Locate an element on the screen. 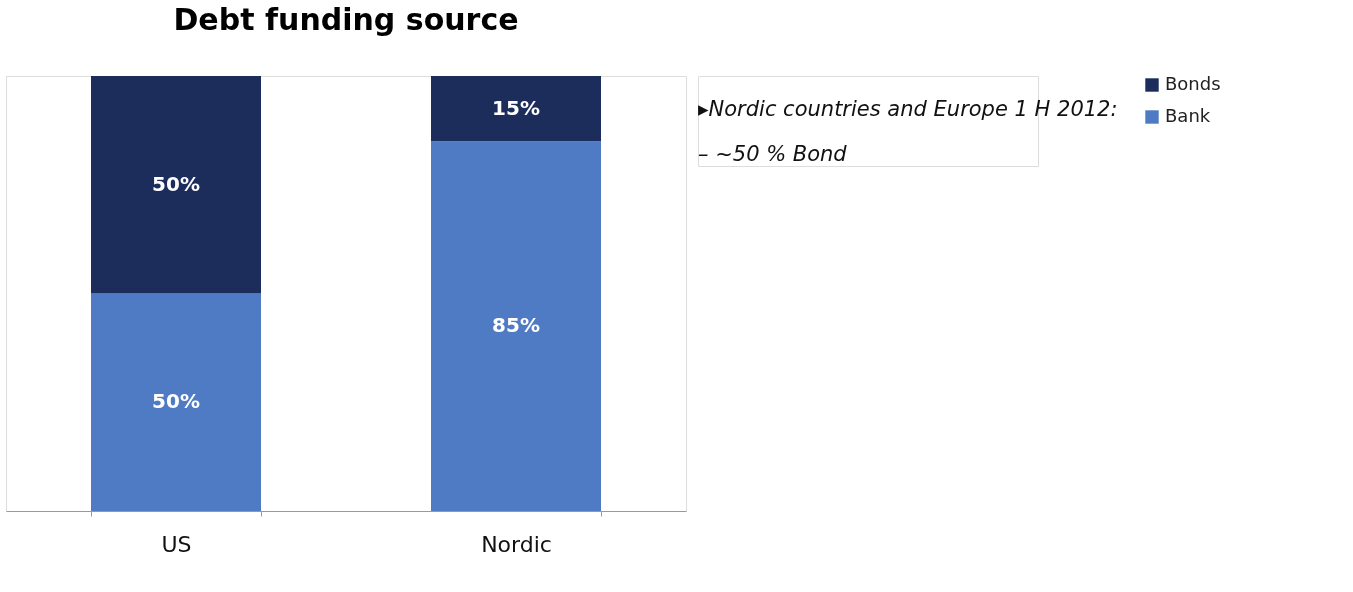 Image resolution: width=1353 pixels, height=592 pixels. x-tick-label: Nordic is located at coordinates (516, 544).